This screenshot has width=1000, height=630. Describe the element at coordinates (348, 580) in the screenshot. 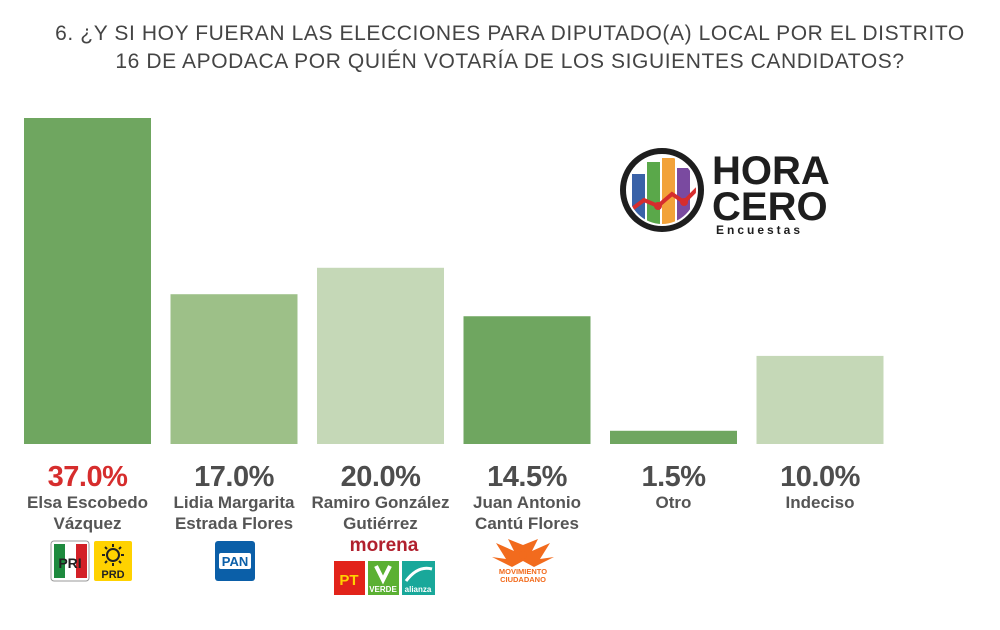

I see `pt-logo-text: PT` at that location.